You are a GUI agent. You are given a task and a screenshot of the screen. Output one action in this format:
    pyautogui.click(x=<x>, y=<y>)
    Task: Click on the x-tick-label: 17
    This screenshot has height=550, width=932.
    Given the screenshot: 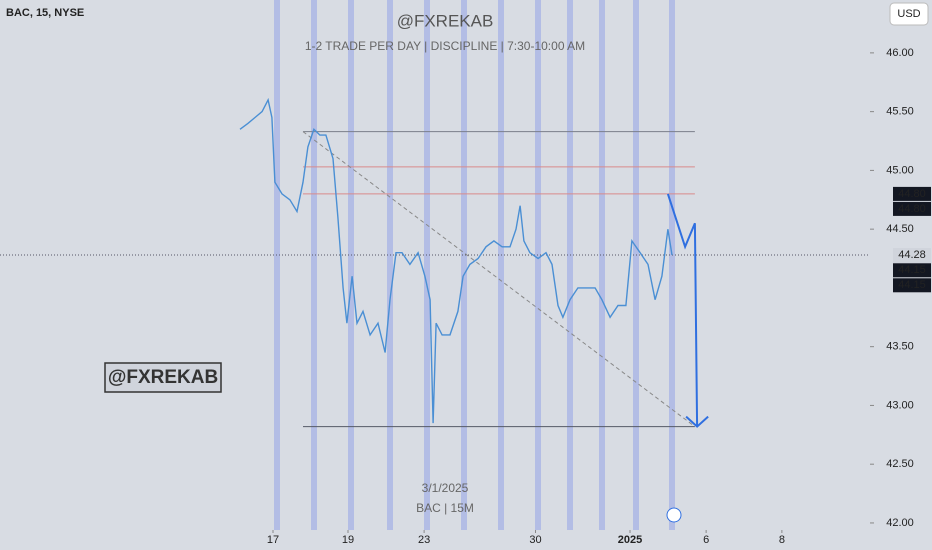 What is the action you would take?
    pyautogui.click(x=273, y=540)
    